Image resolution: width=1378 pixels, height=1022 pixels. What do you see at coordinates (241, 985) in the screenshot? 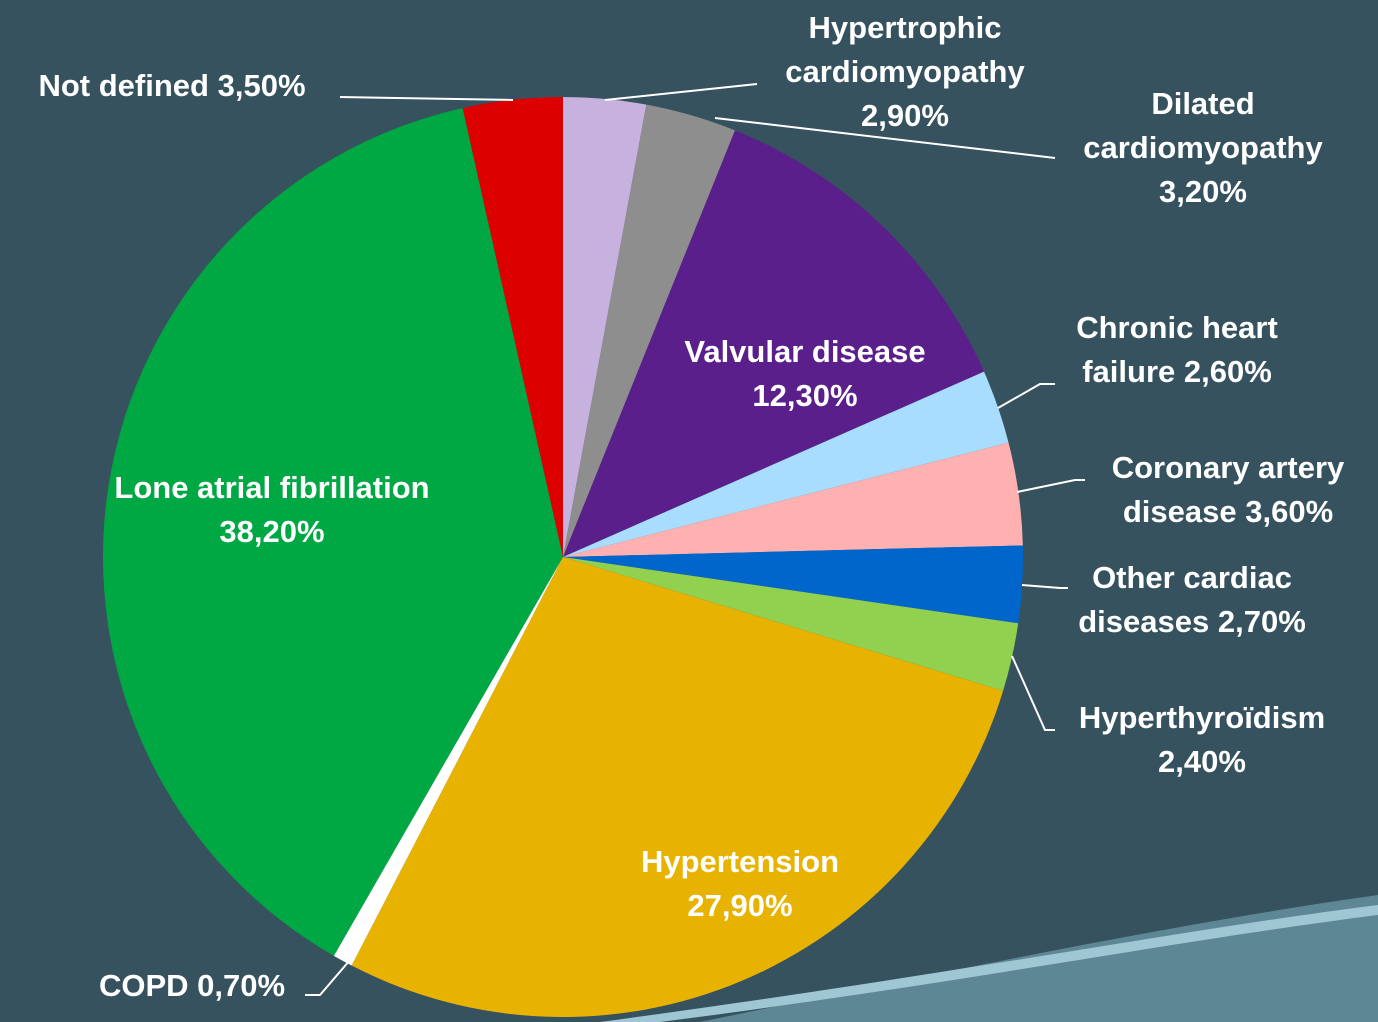
I see `label-value: 0,70%` at bounding box center [241, 985].